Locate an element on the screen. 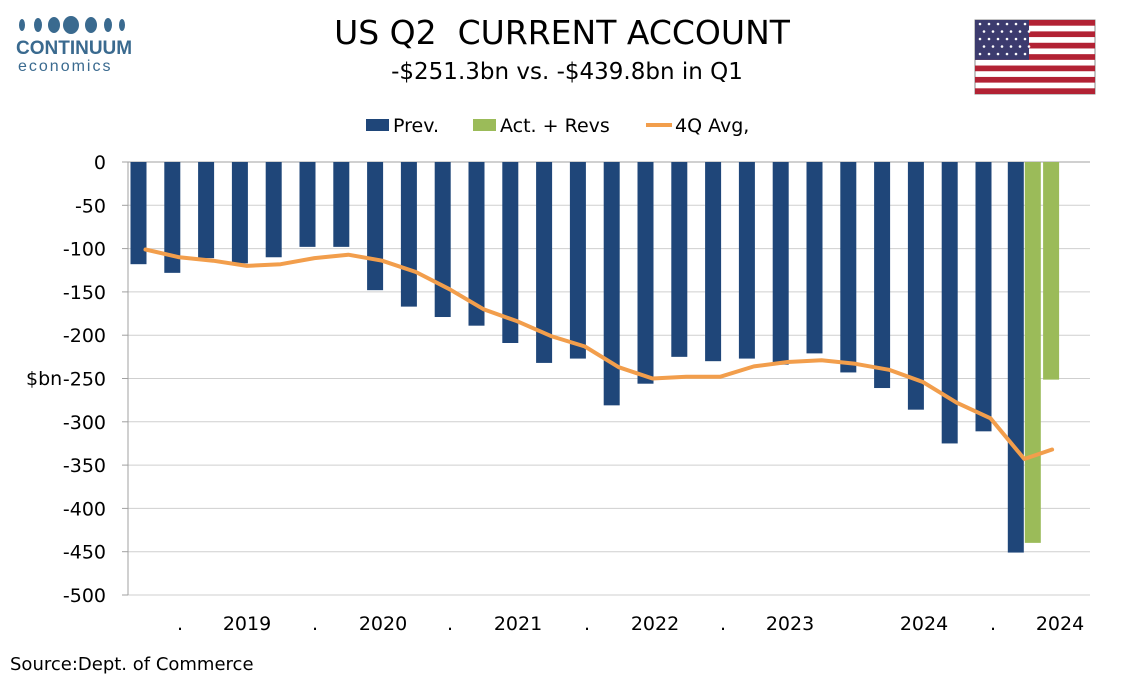 This screenshot has width=1134, height=680. y-tick-label: -500 is located at coordinates (84, 596).